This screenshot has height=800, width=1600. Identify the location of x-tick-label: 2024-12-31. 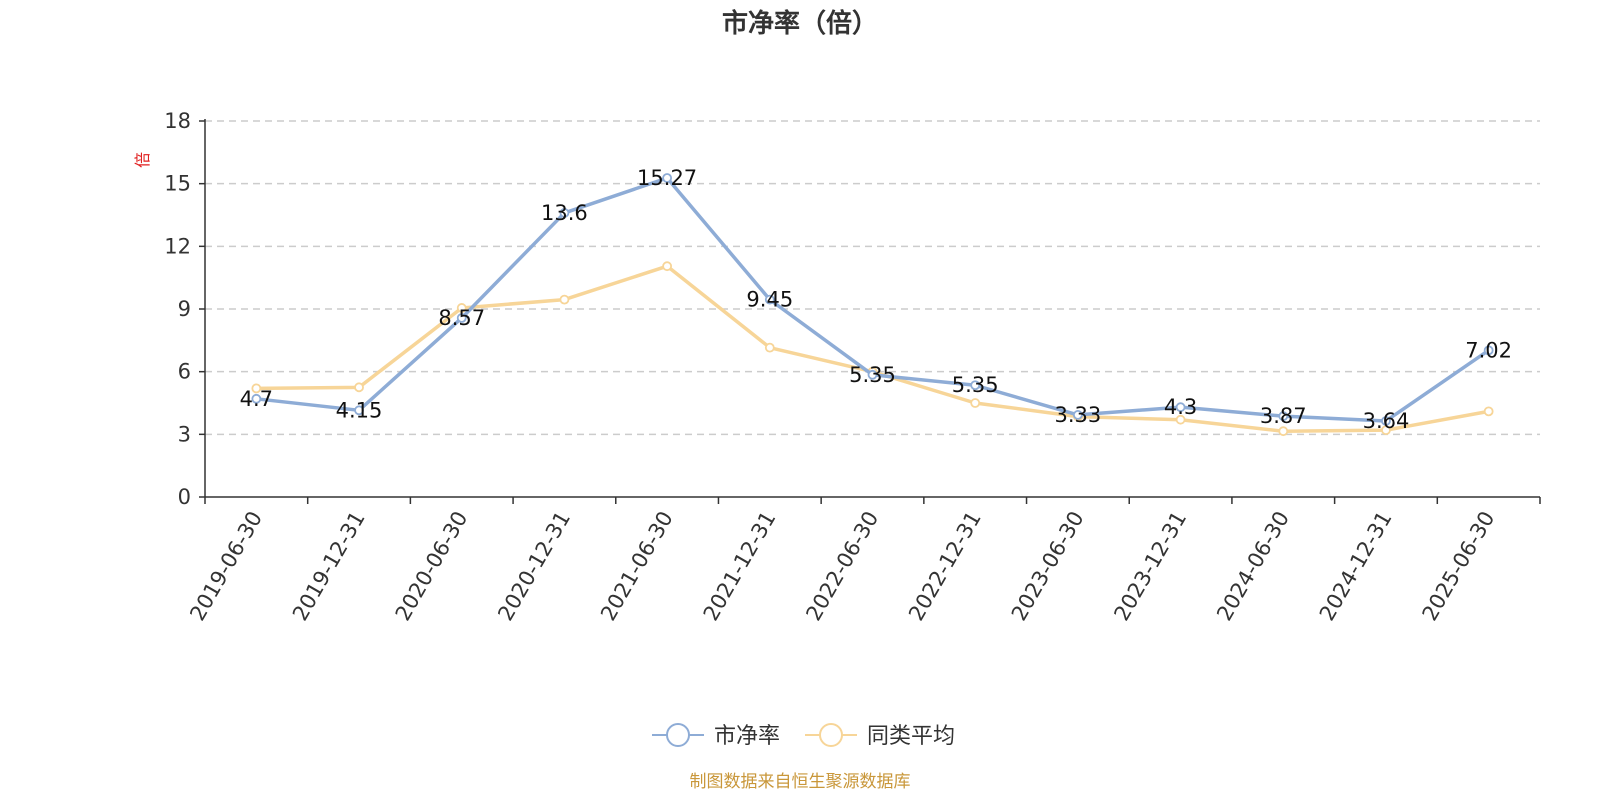
(1356, 566).